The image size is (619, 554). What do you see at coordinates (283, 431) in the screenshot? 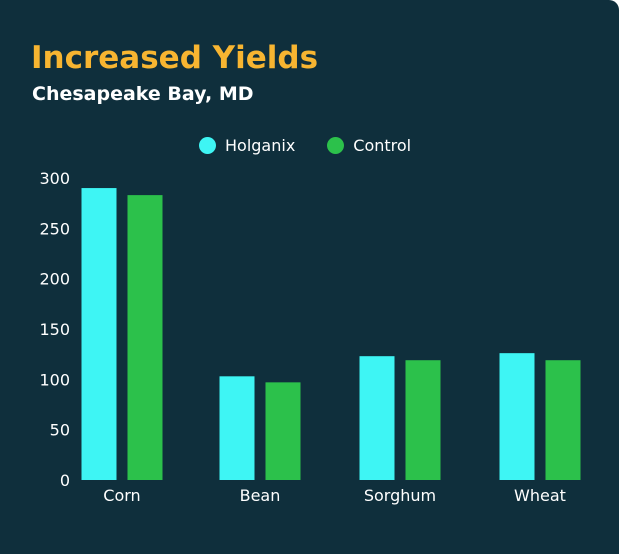
I see `bar-control-bean` at bounding box center [283, 431].